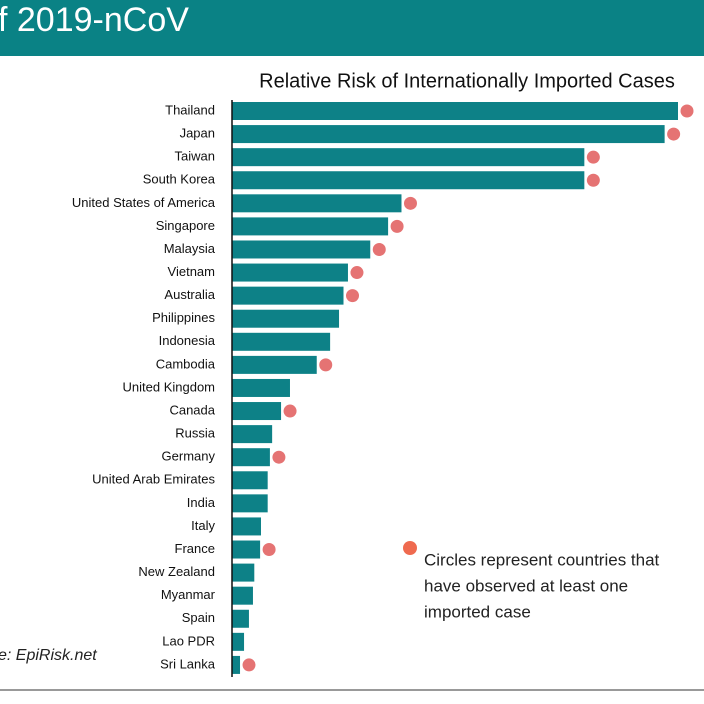 The height and width of the screenshot is (704, 704). Describe the element at coordinates (410, 548) in the screenshot. I see `legend-marker` at that location.